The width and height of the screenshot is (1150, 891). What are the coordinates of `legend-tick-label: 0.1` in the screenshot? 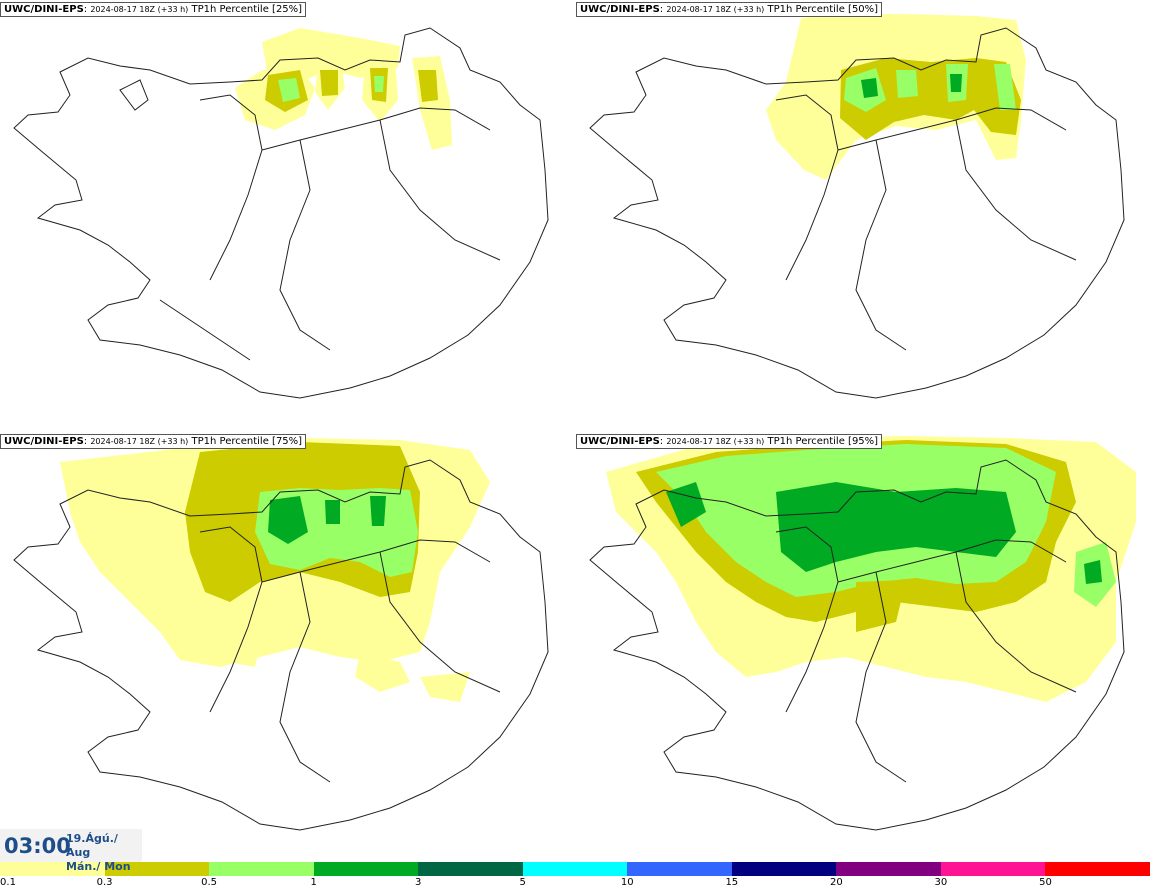 It's located at (8, 882).